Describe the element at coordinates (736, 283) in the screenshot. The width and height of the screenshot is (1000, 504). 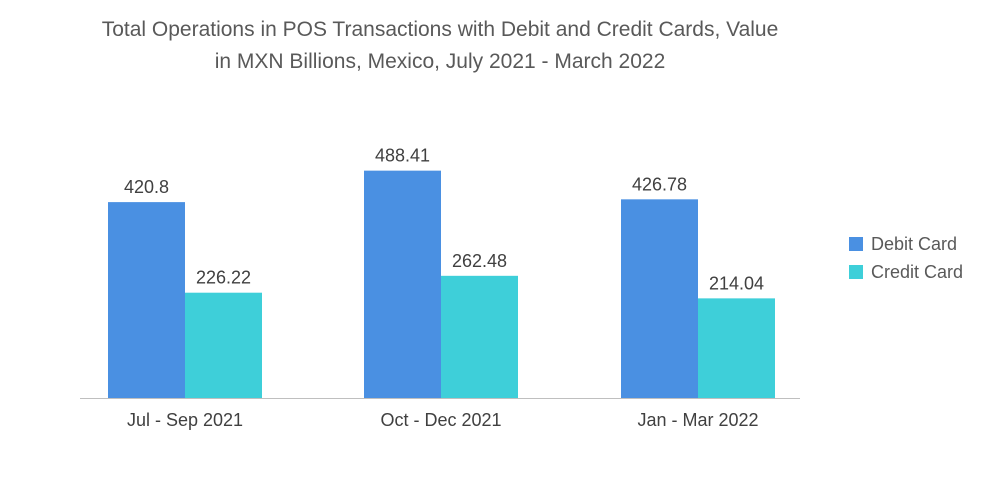
I see `data-label-credit-2: 214.04` at that location.